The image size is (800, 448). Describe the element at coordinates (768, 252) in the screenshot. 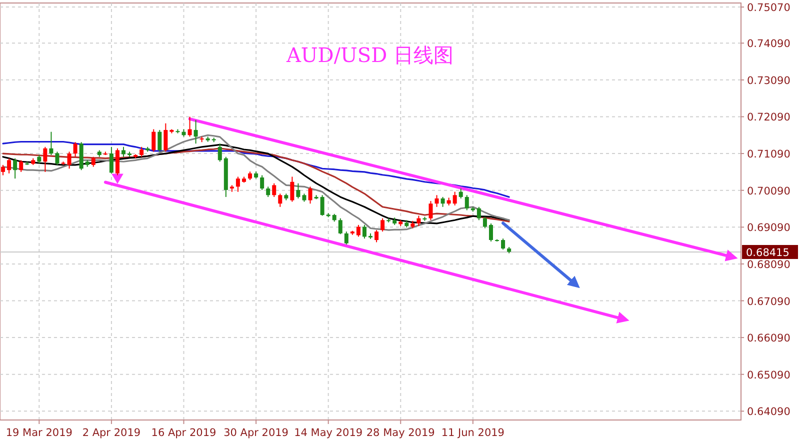

I see `ref-line-label: 0.68415` at that location.